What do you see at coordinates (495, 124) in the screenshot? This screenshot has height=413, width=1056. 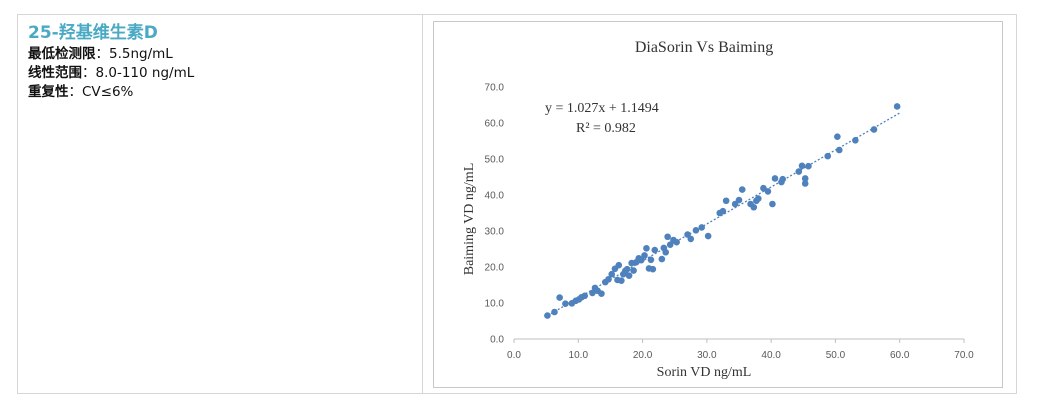 I see `y-tick-label: 60.0` at bounding box center [495, 124].